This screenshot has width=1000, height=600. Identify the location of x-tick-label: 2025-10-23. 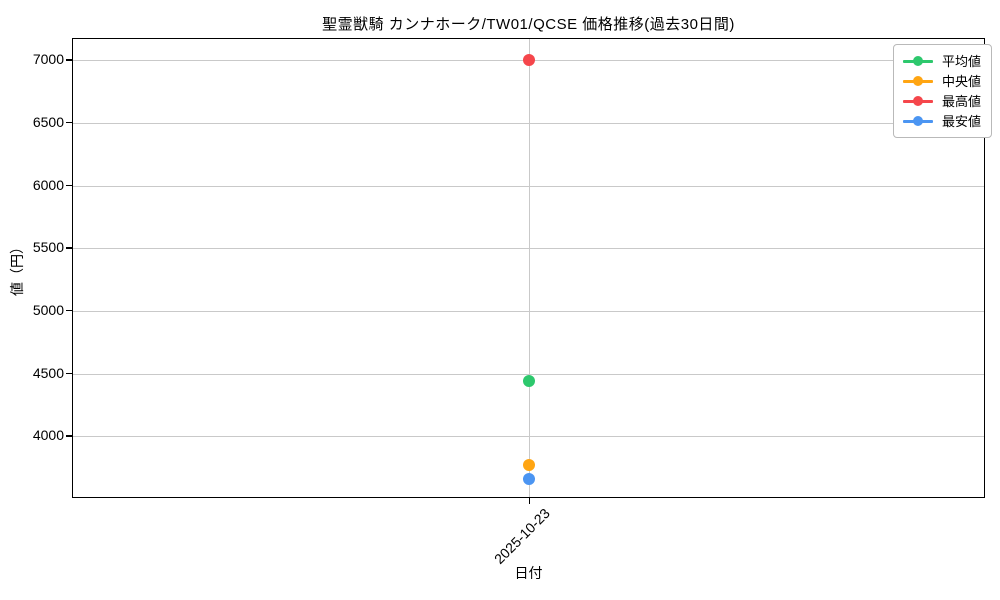
(522, 536).